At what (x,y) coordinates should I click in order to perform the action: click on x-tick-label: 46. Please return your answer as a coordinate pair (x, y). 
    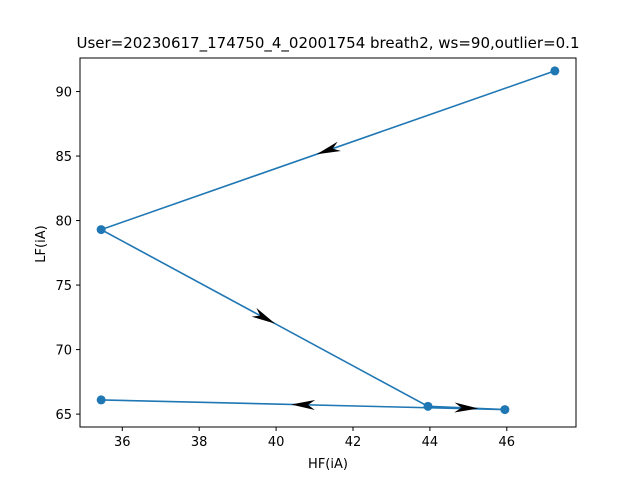
    Looking at the image, I should click on (507, 442).